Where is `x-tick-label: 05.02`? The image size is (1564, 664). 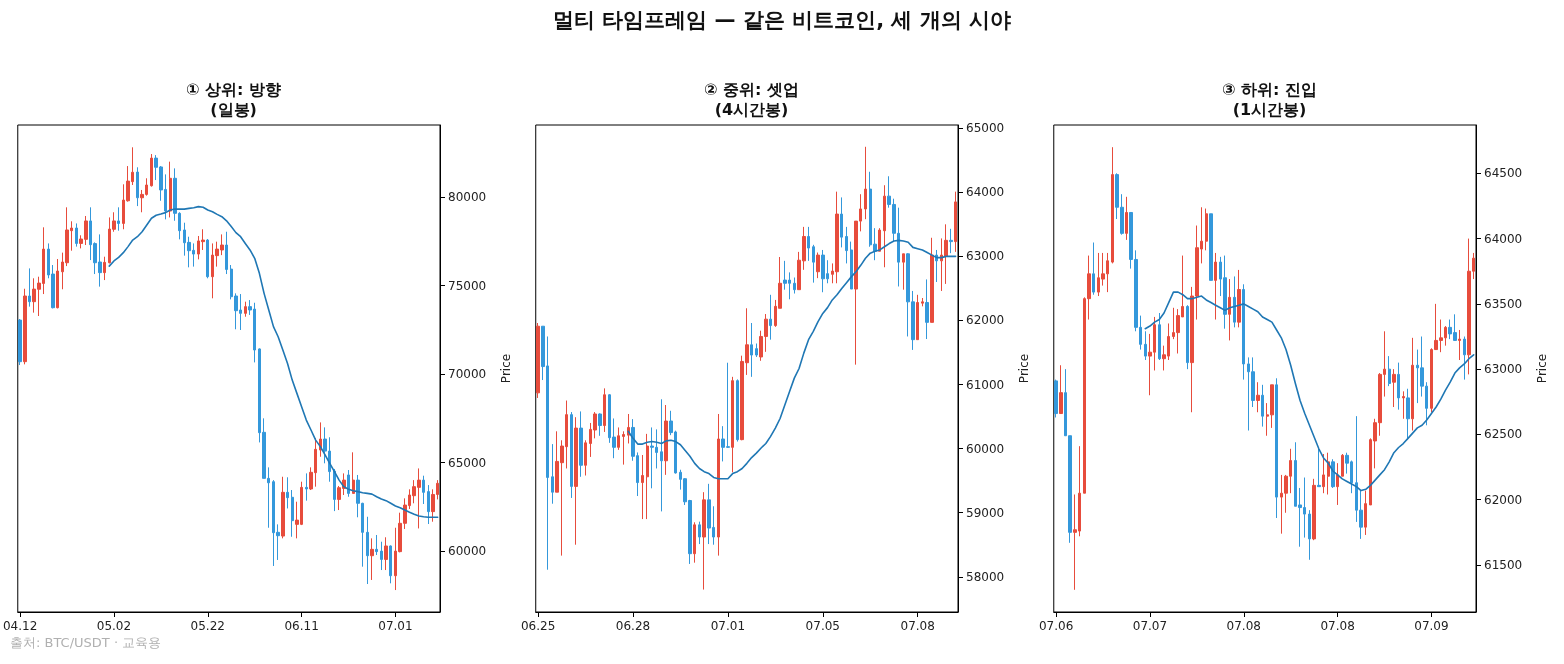 x-tick-label: 05.02 is located at coordinates (114, 626).